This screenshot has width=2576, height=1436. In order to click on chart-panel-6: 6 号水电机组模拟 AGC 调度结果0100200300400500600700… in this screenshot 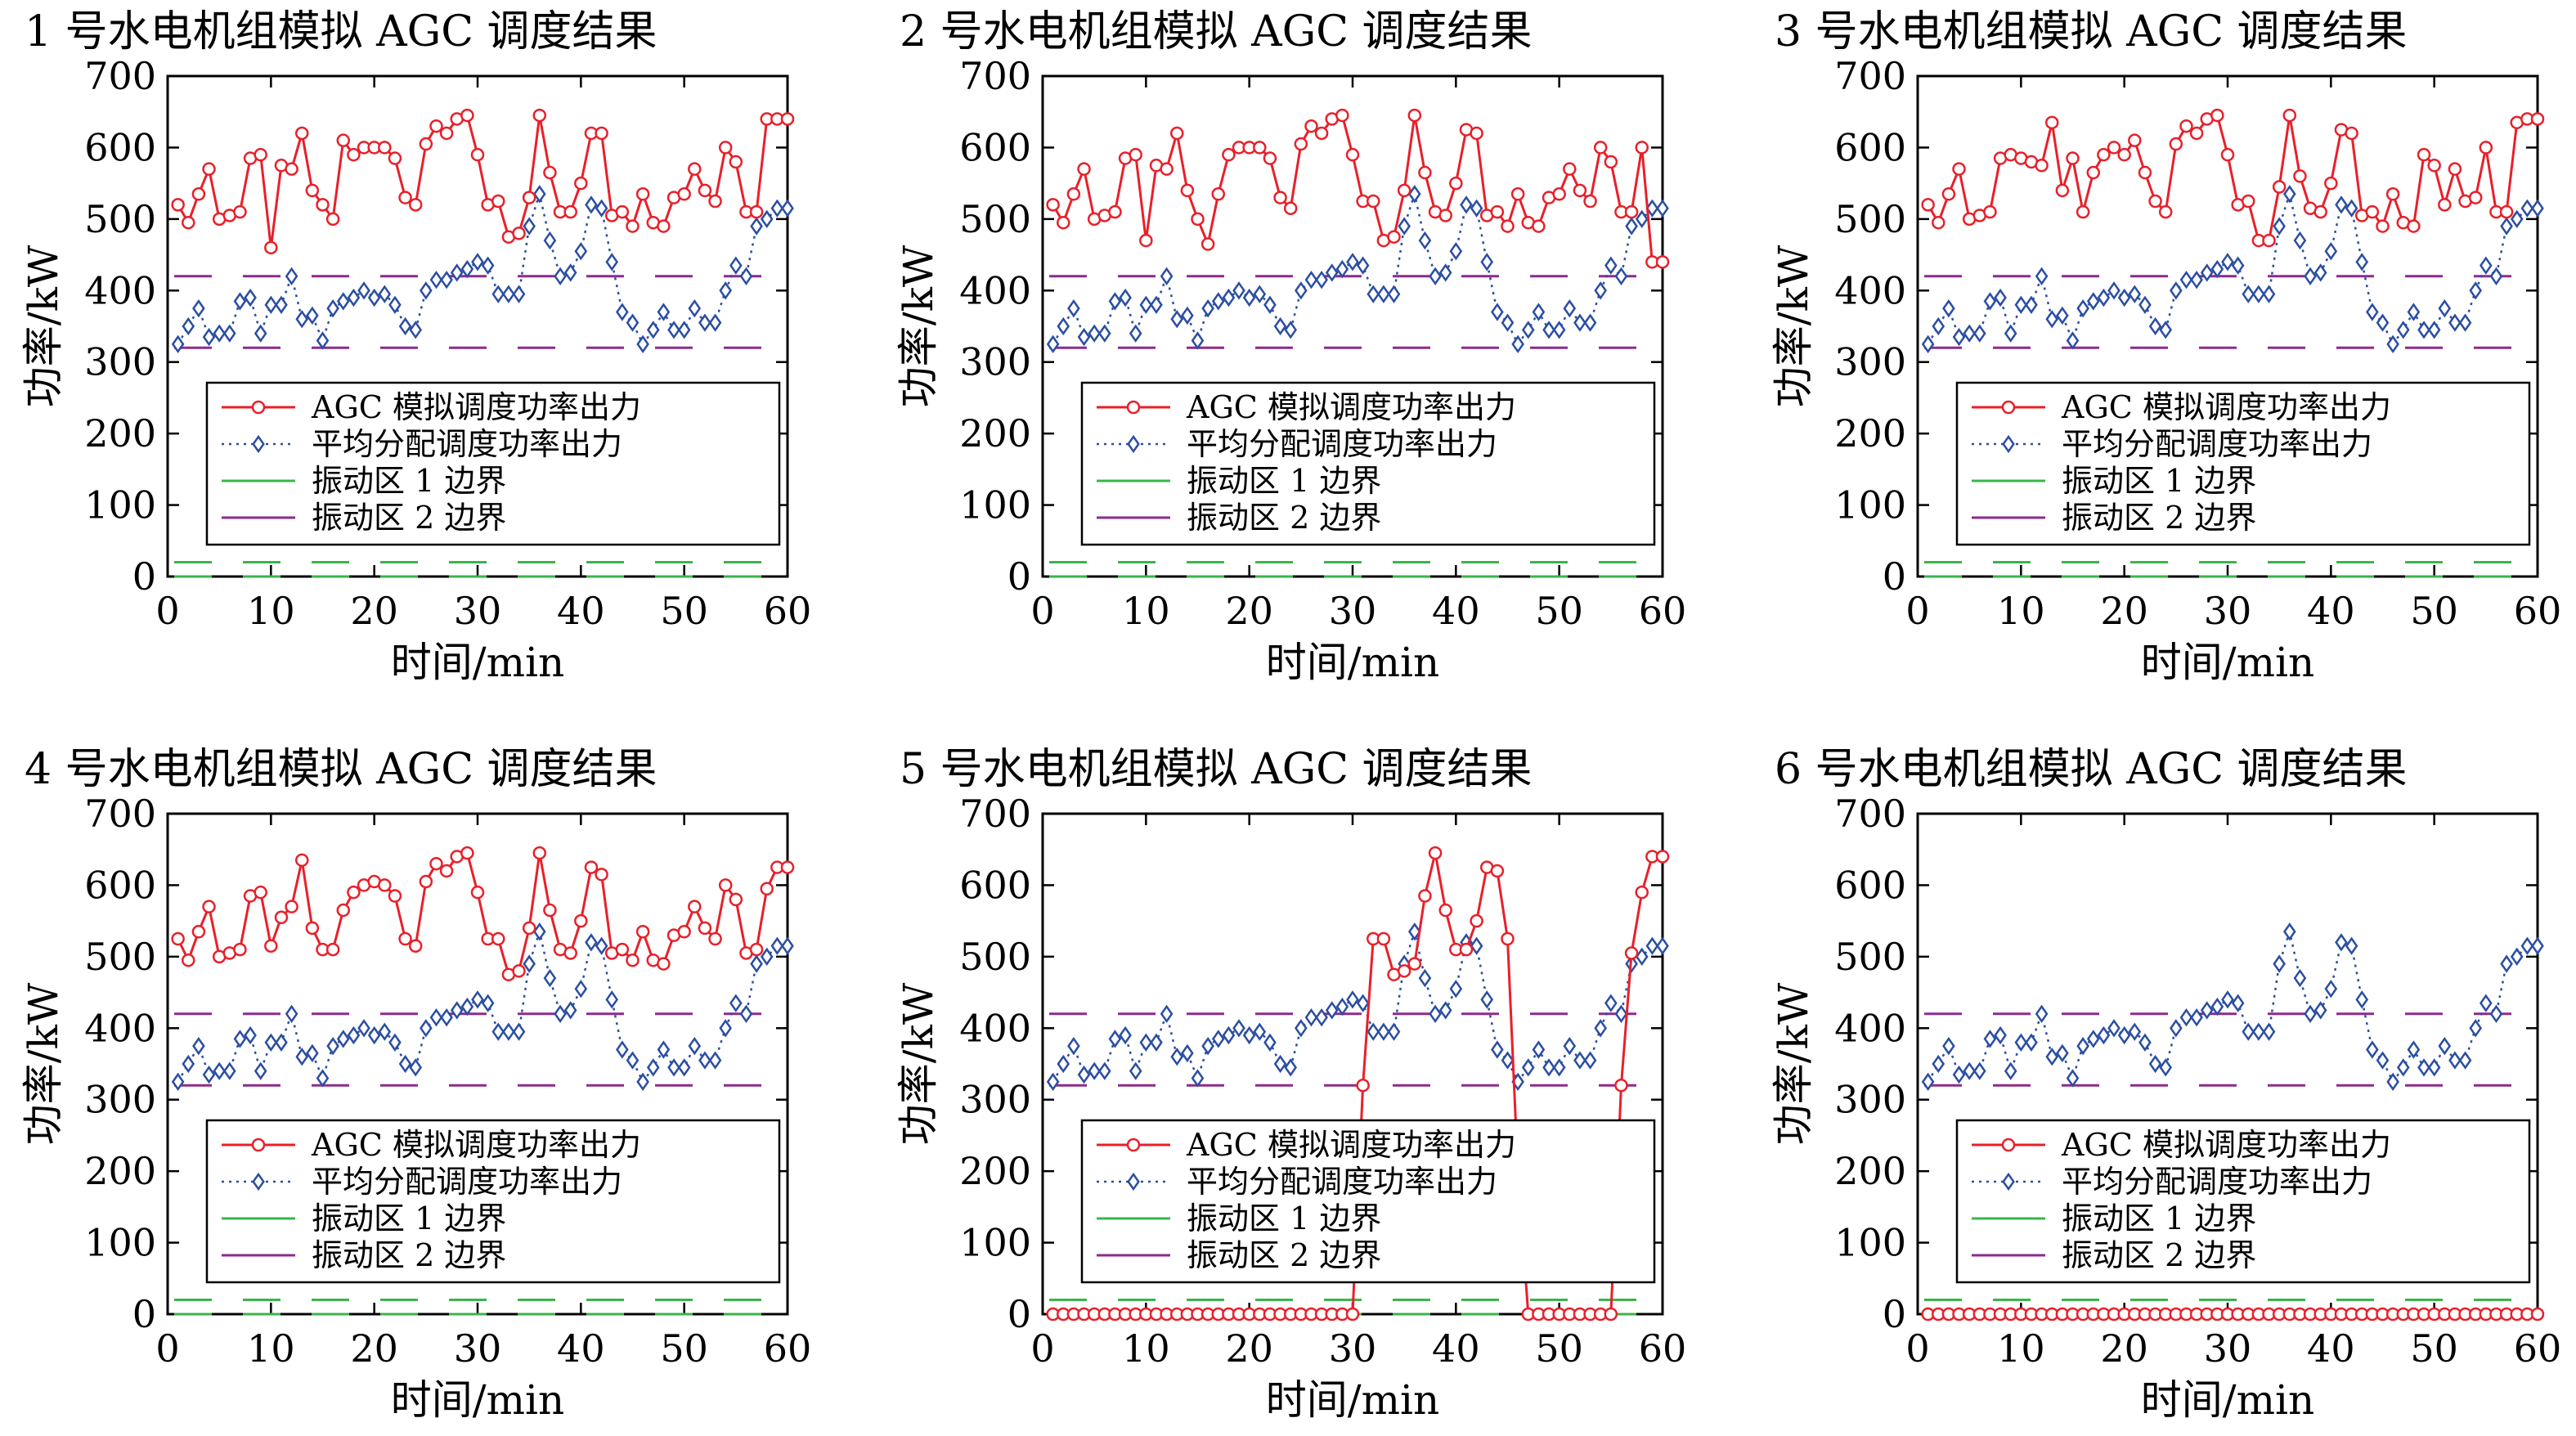, I will do `click(2166, 1084)`.